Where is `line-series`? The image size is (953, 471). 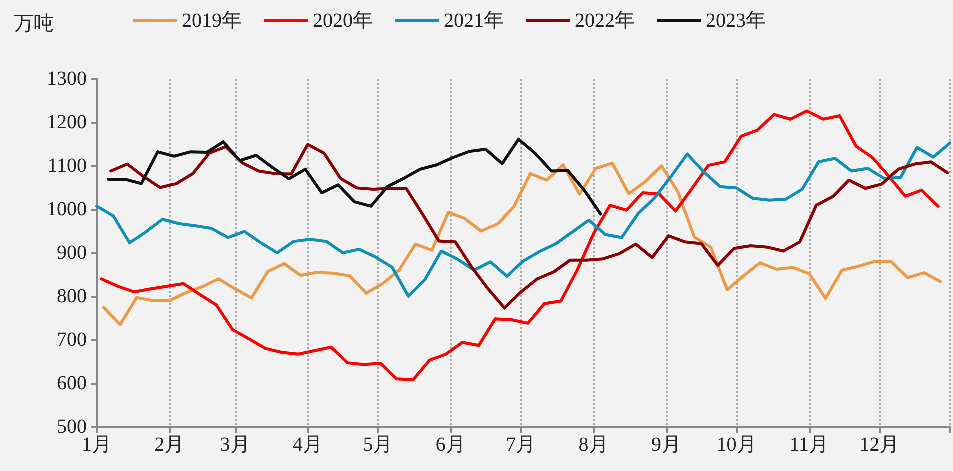 line-series is located at coordinates (354, 177).